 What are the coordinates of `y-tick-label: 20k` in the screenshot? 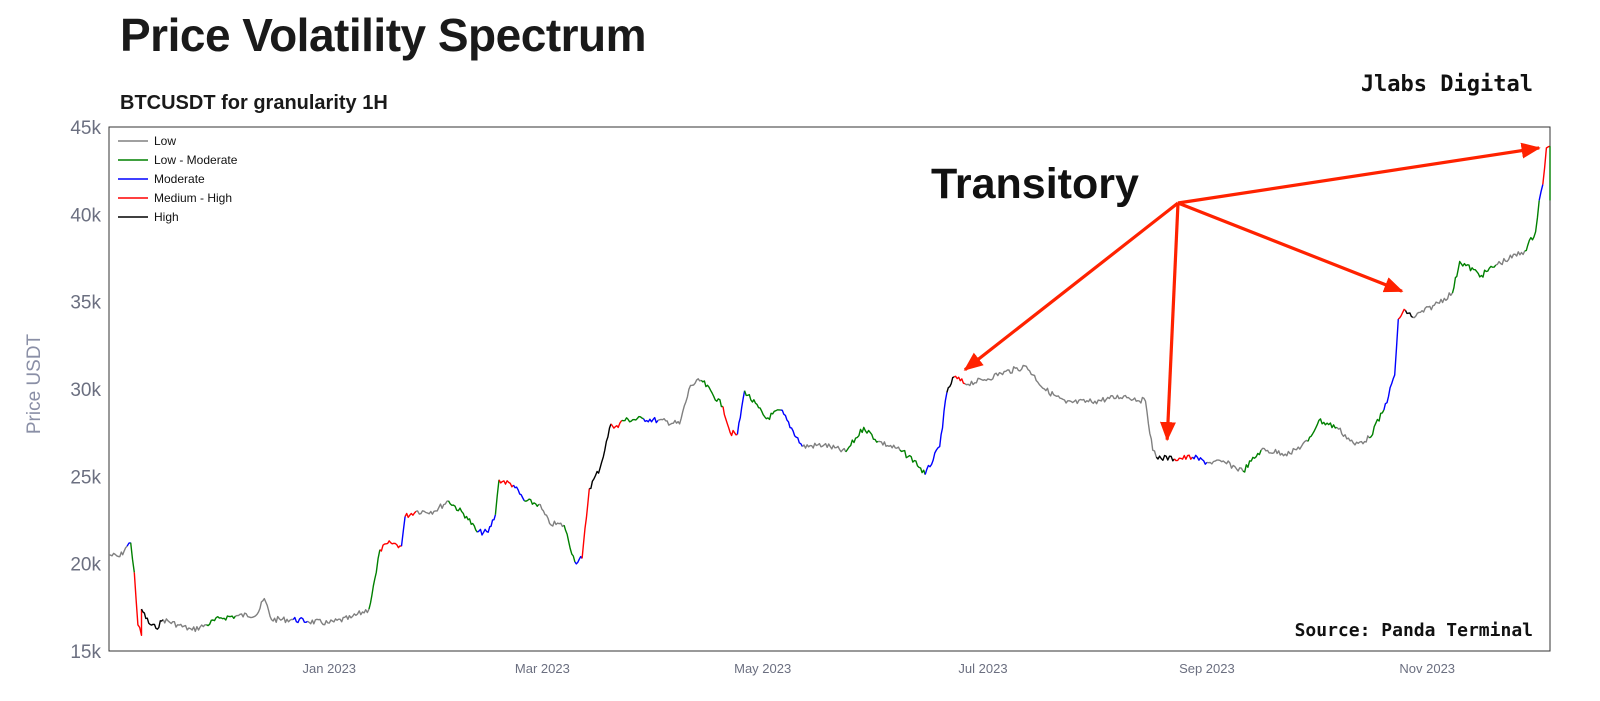 It's located at (85, 565).